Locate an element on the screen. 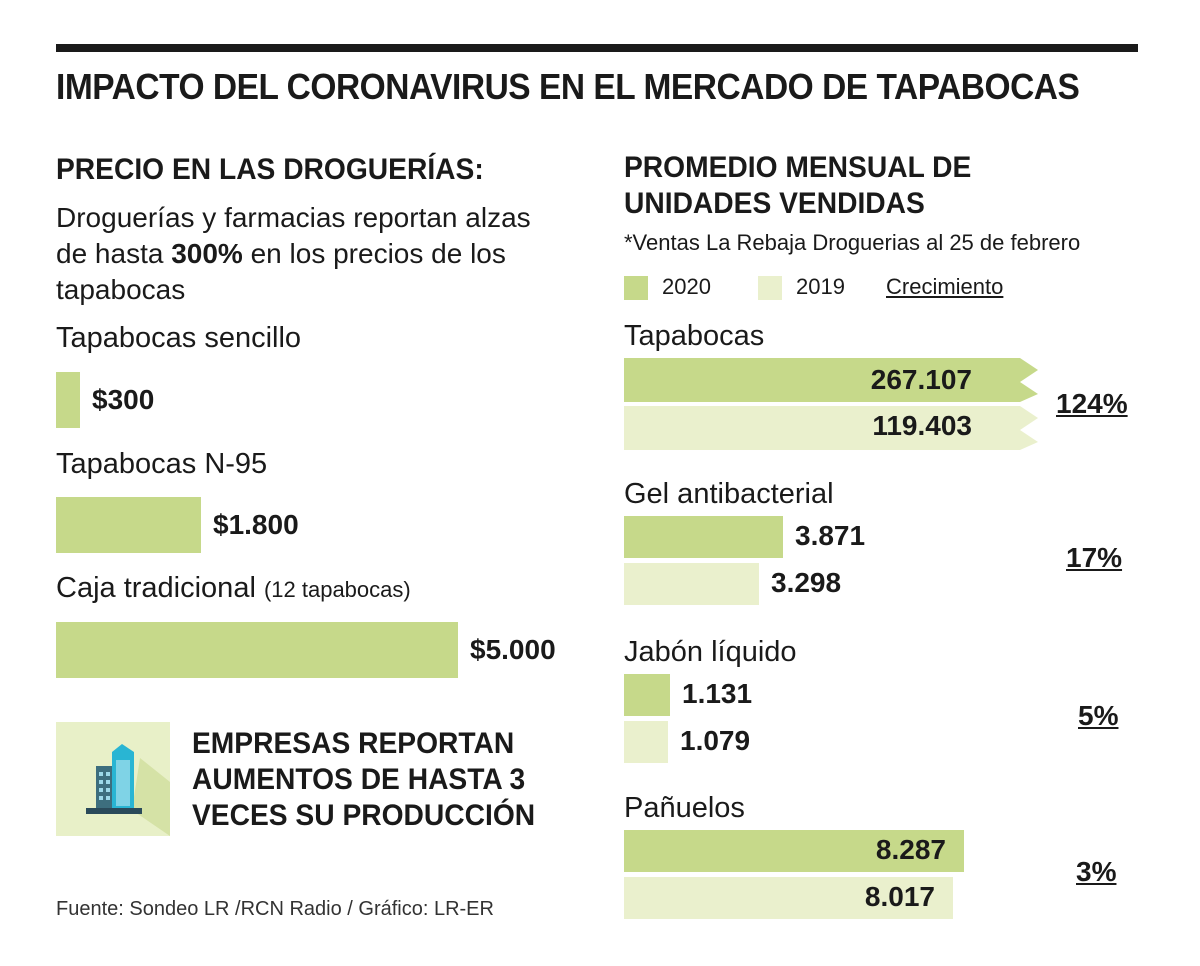 The height and width of the screenshot is (966, 1200). price-value-caja: $5.000 is located at coordinates (513, 649).